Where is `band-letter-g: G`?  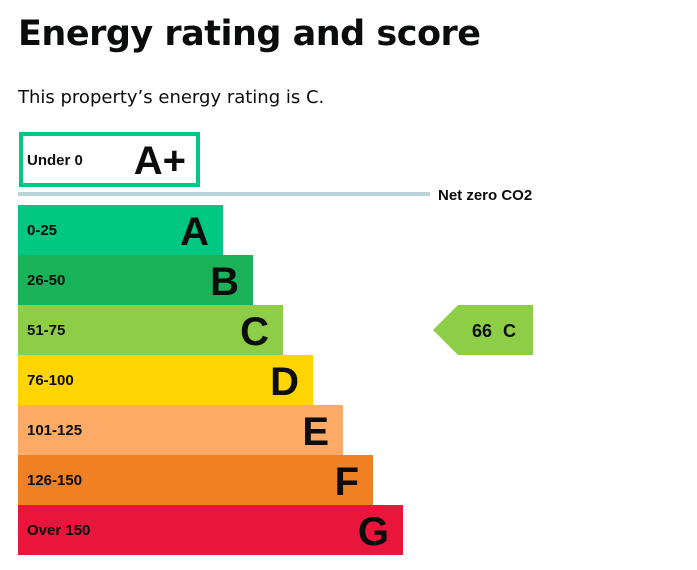 band-letter-g: G is located at coordinates (373, 532).